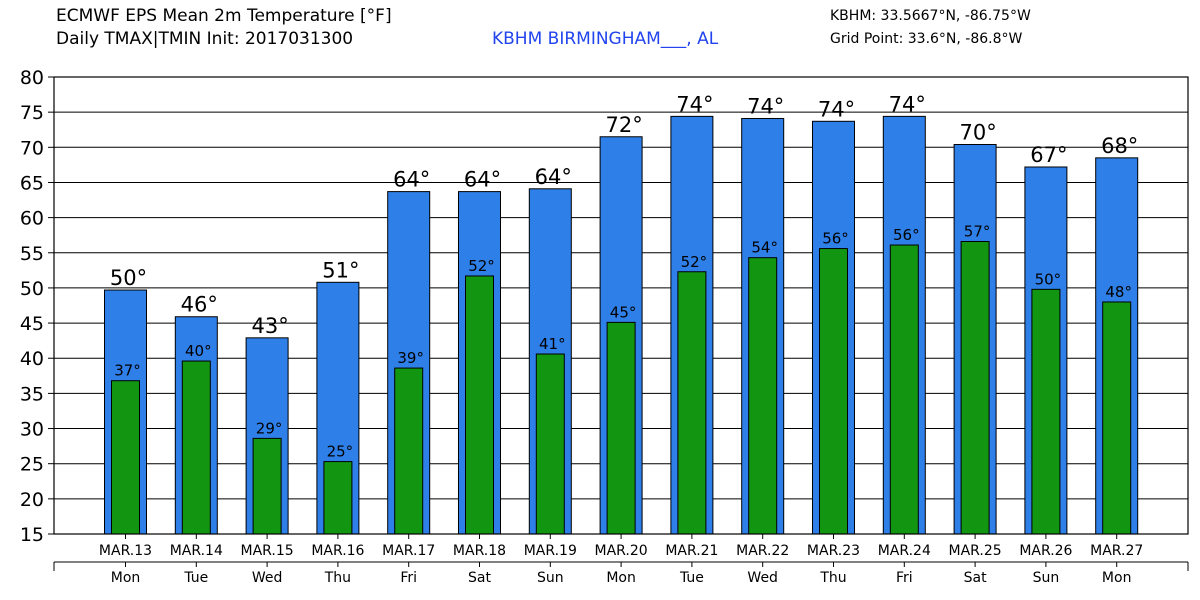 The image size is (1200, 600). I want to click on tmax-label: 51°, so click(340, 270).